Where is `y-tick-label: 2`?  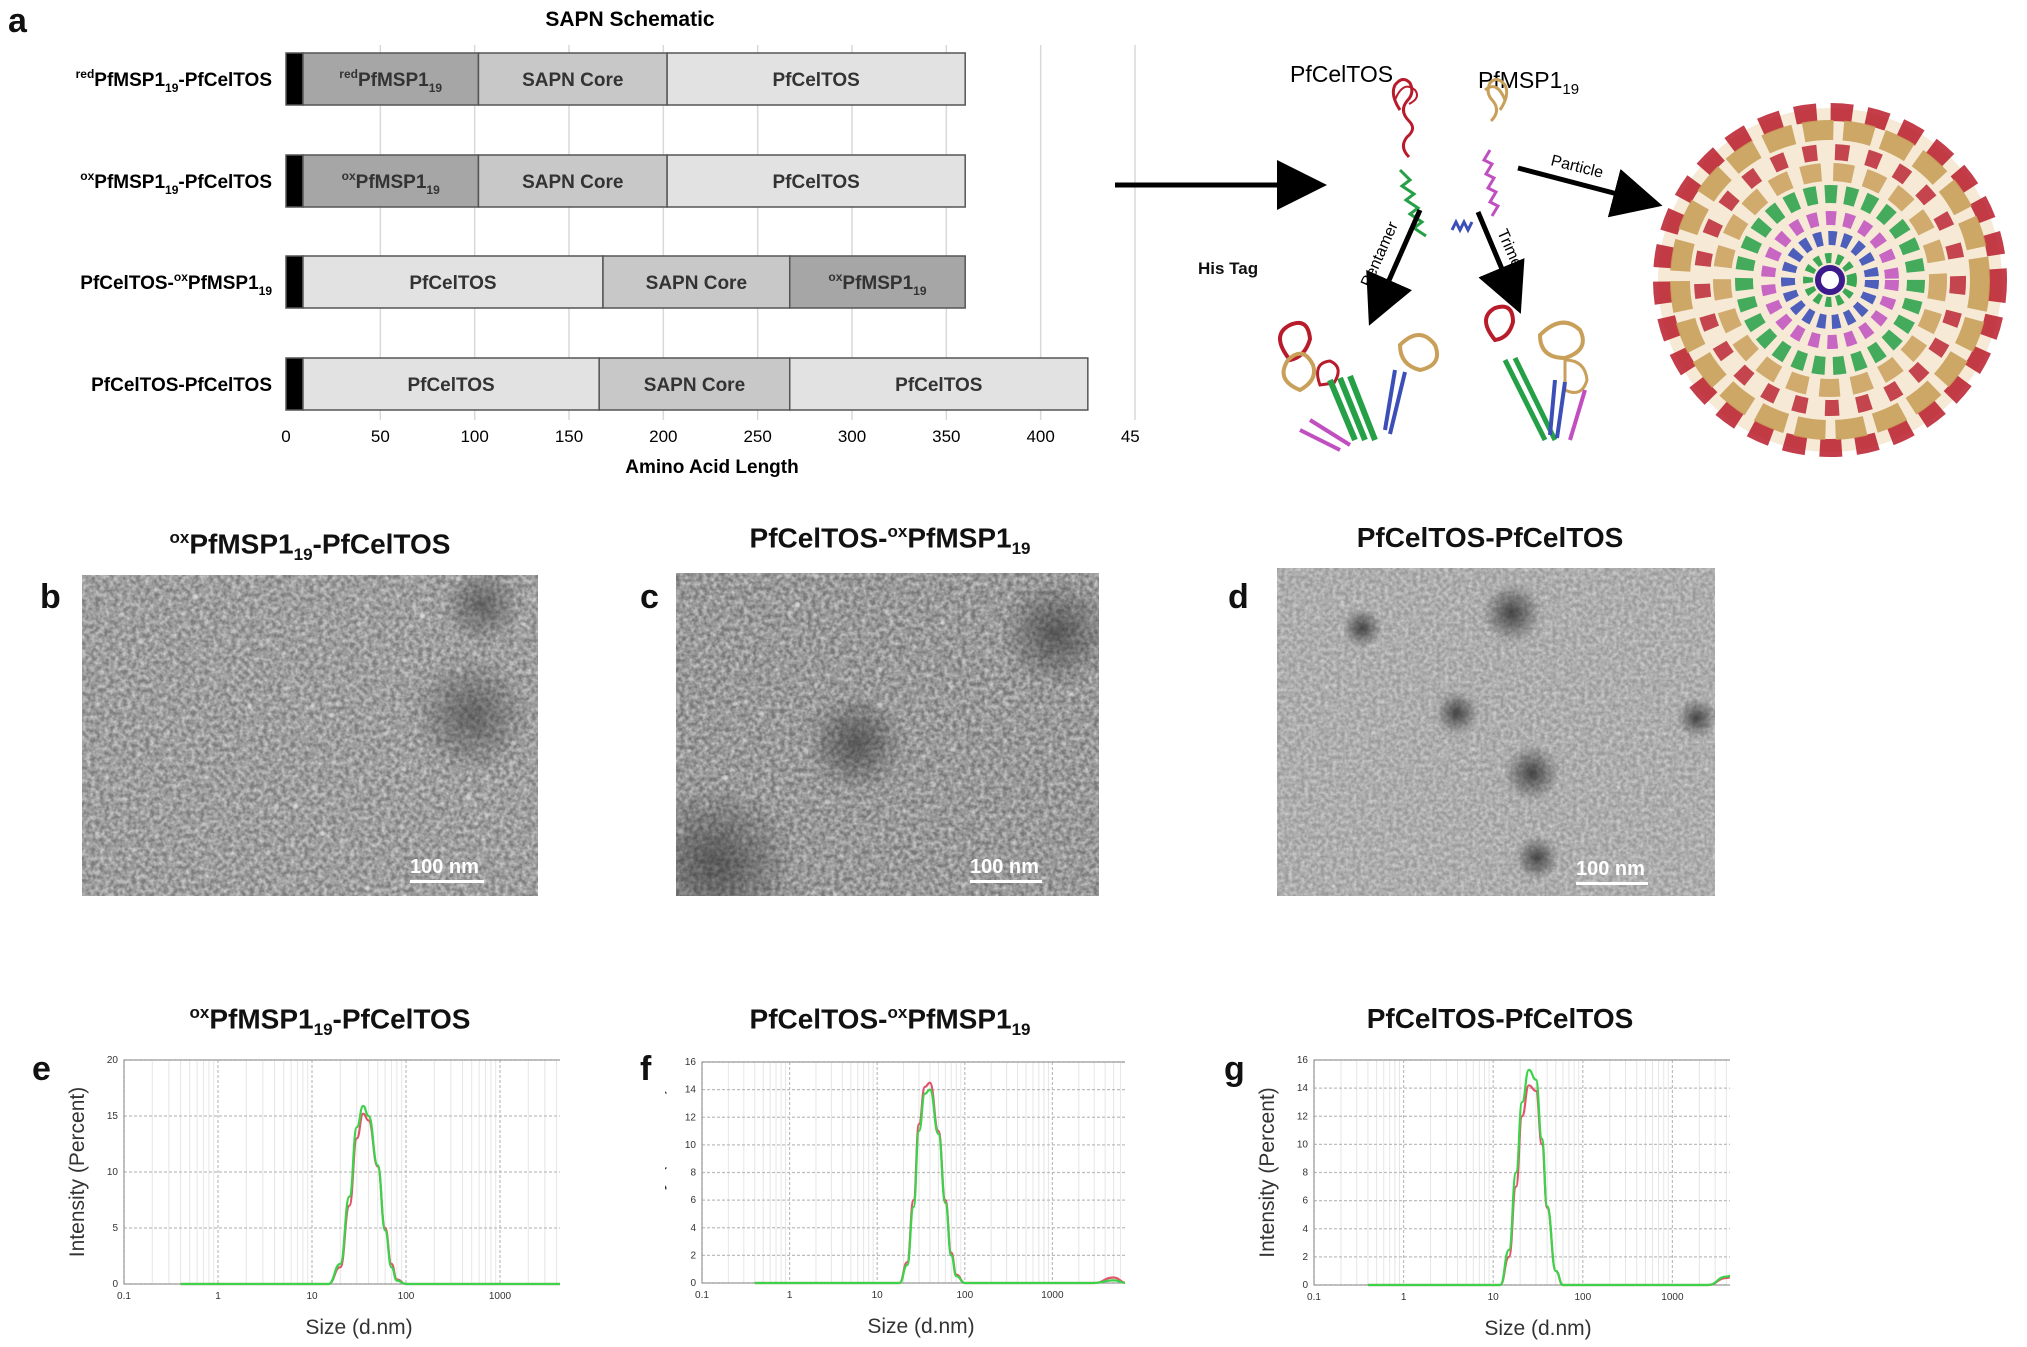
y-tick-label: 2 is located at coordinates (693, 1255).